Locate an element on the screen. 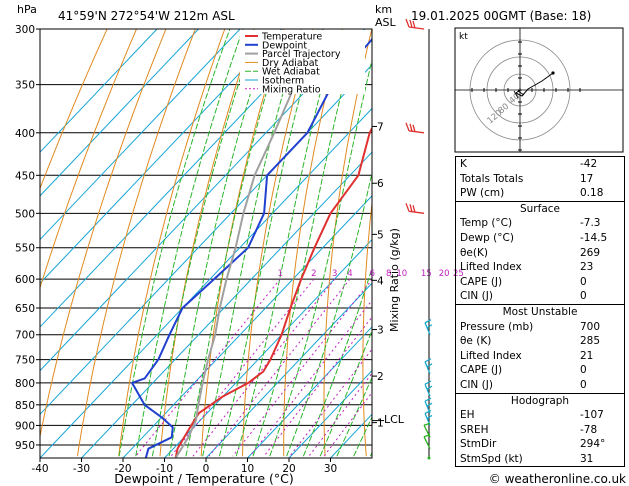 This screenshot has width=629, height=486. pressure-tick-label: 600 is located at coordinates (25, 280).